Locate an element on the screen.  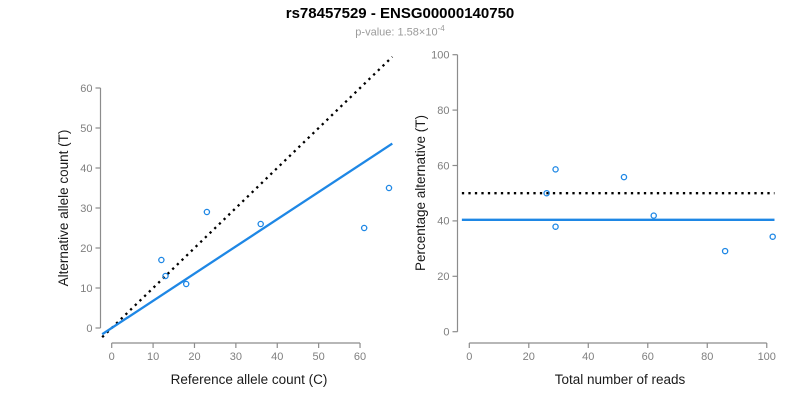
y-tick-label: 10 is located at coordinates (86, 289).